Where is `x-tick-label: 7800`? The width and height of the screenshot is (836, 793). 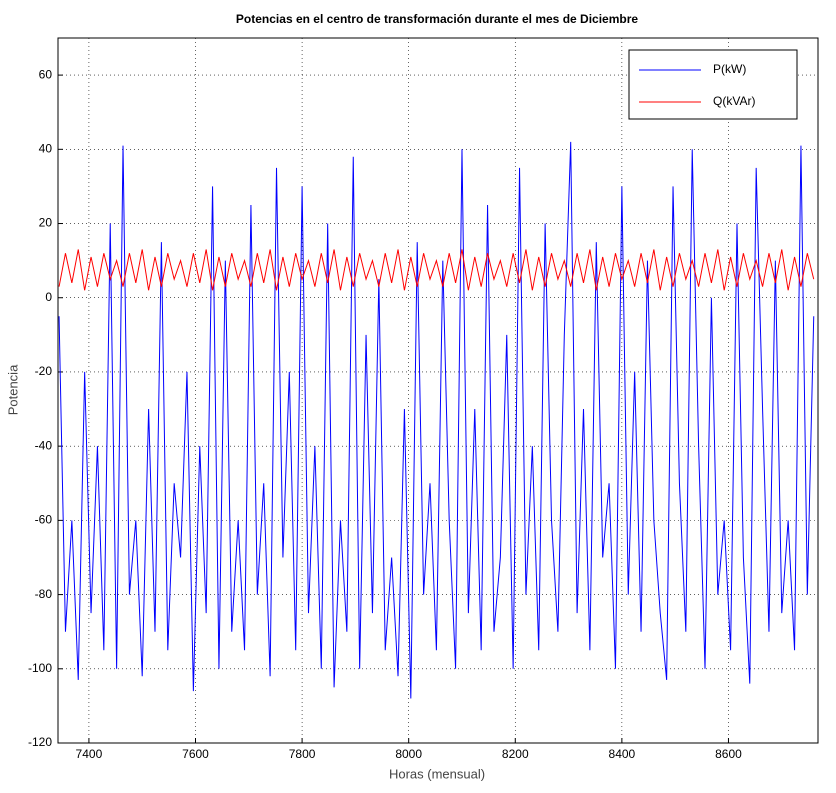
x-tick-label: 7800 is located at coordinates (302, 754).